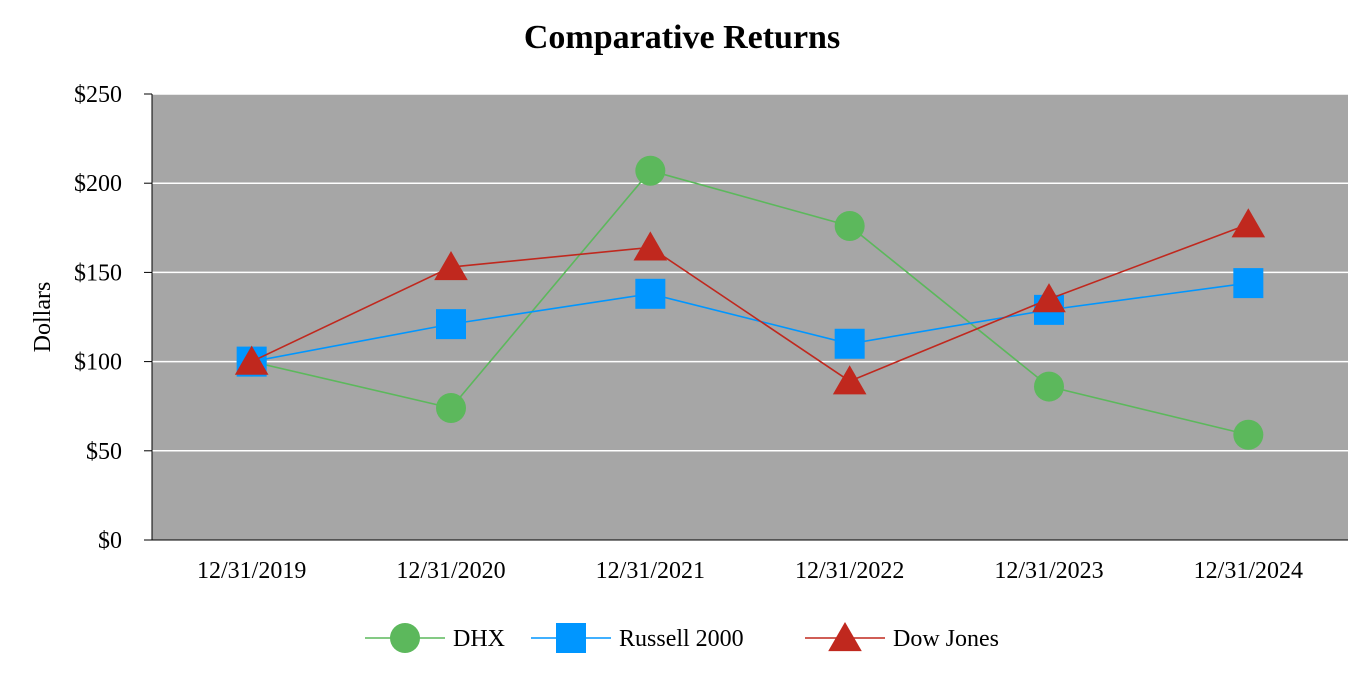 This screenshot has width=1368, height=689. What do you see at coordinates (682, 37) in the screenshot?
I see `chart-title: Comparative Returns` at bounding box center [682, 37].